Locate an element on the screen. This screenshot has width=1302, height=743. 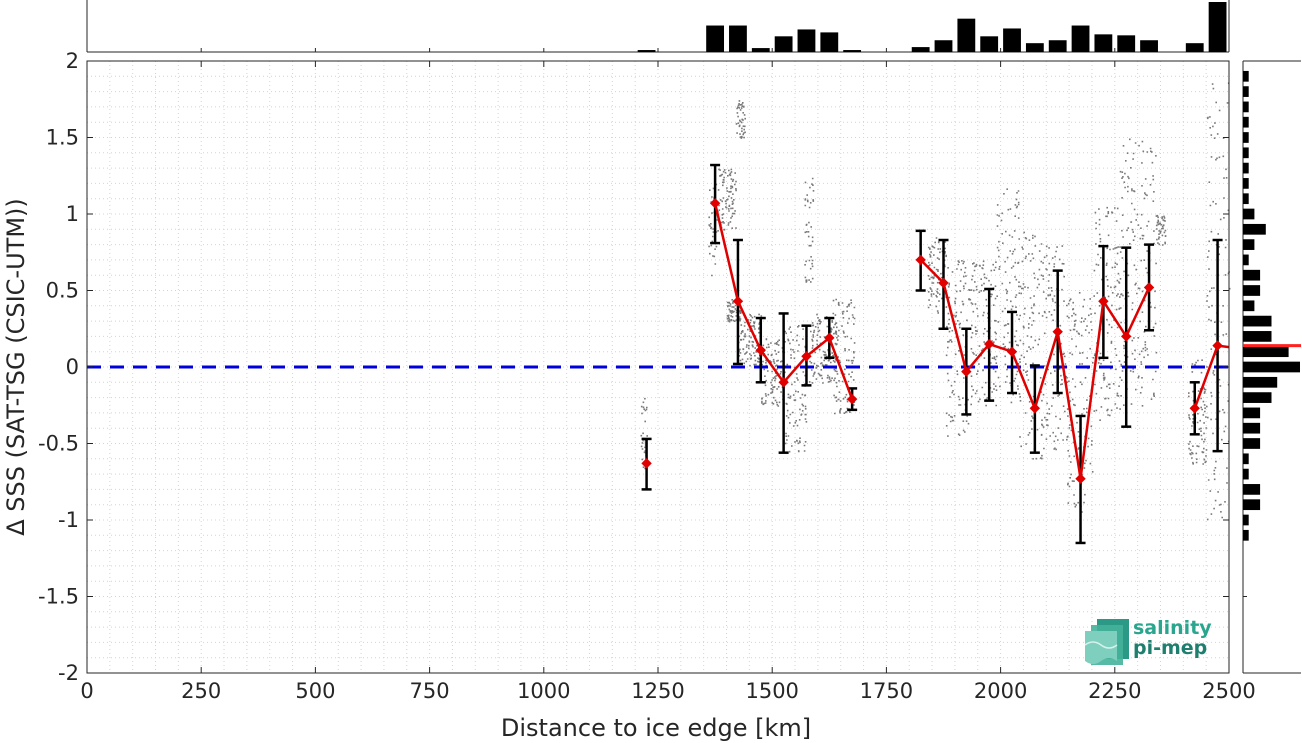
x-tick-label: 250 is located at coordinates (201, 691).